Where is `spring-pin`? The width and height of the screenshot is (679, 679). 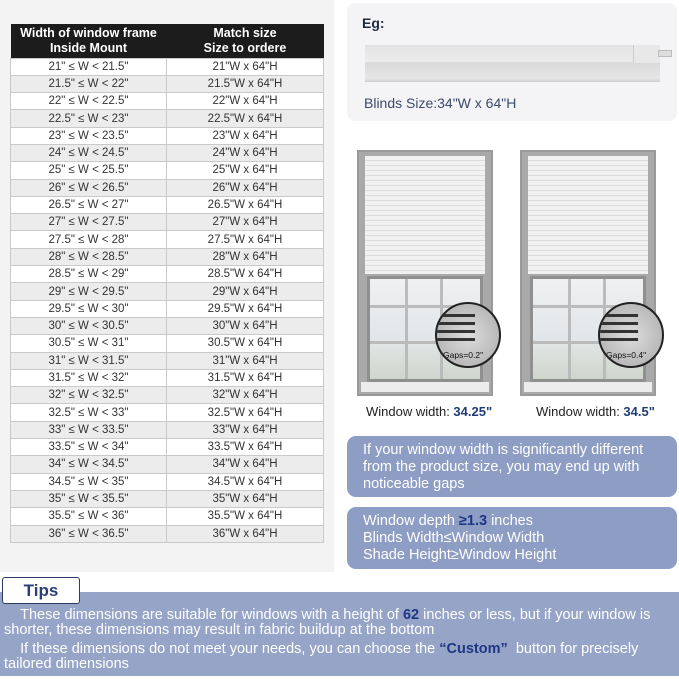 spring-pin is located at coordinates (665, 53).